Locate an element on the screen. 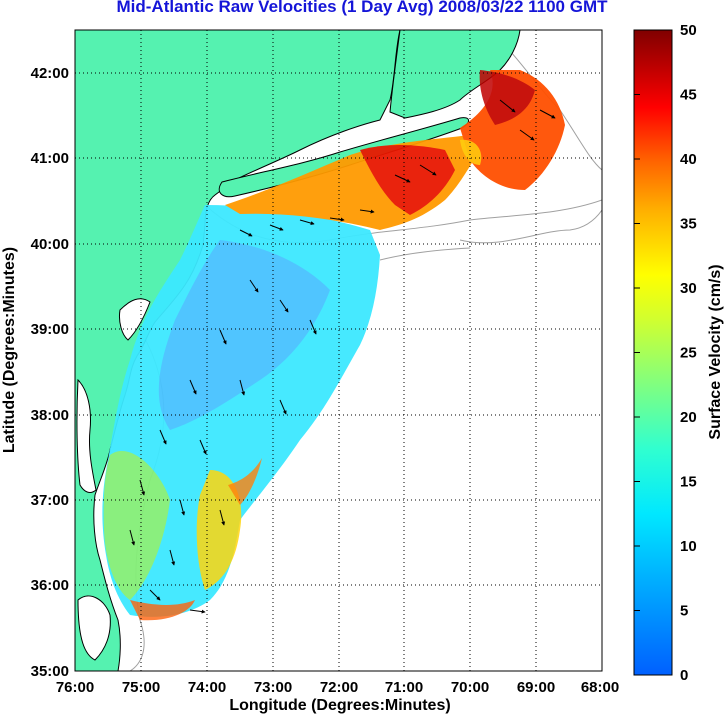 Image resolution: width=724 pixels, height=714 pixels. colorbar-tick-label: 15 is located at coordinates (688, 482).